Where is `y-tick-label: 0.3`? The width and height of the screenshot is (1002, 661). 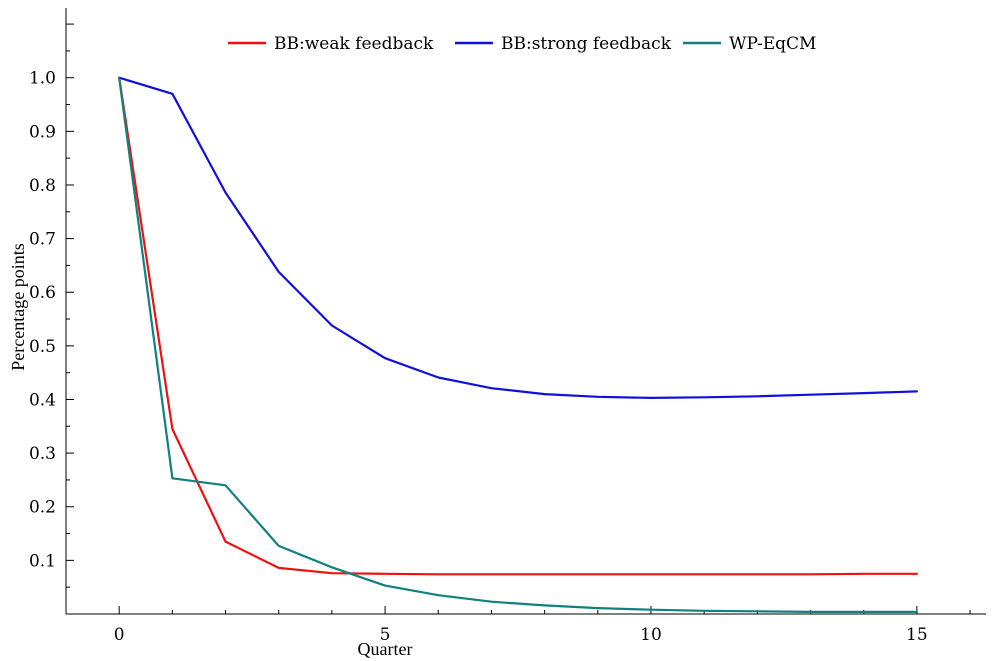 y-tick-label: 0.3 is located at coordinates (42, 454).